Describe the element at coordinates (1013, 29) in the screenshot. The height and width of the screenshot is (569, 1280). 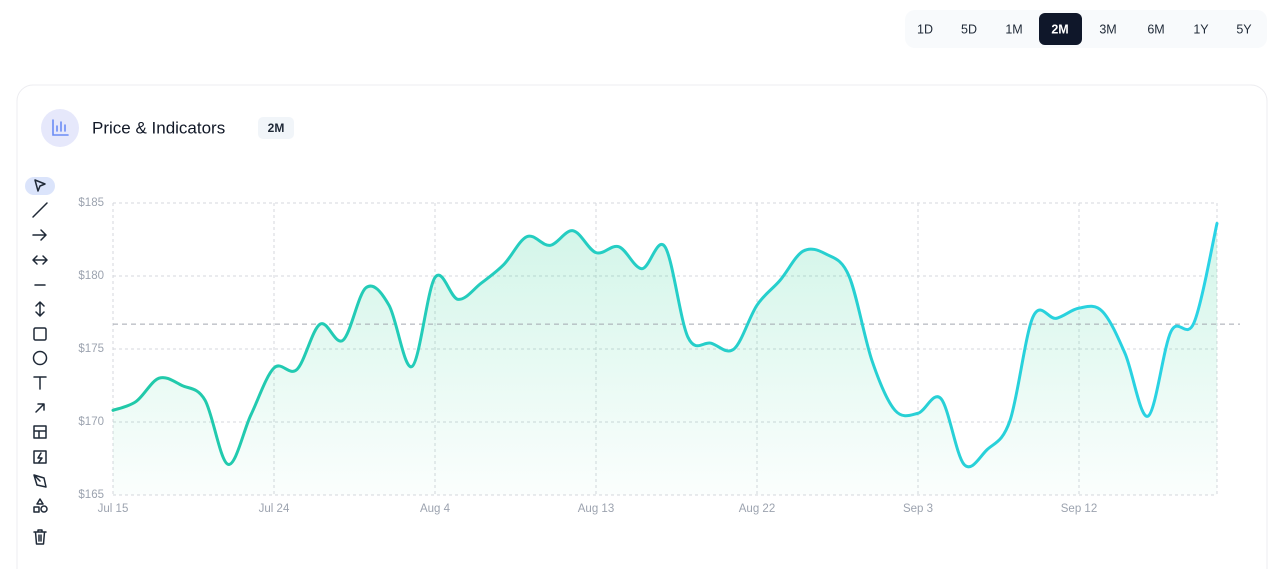
I see `range-button: 1M` at that location.